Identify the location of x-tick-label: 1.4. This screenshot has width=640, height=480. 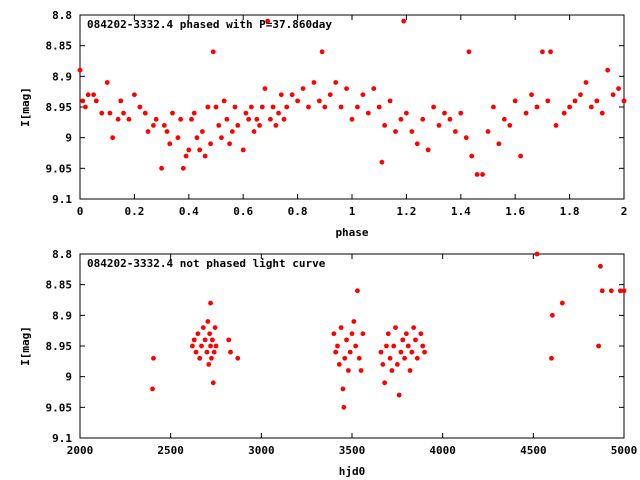
(461, 211).